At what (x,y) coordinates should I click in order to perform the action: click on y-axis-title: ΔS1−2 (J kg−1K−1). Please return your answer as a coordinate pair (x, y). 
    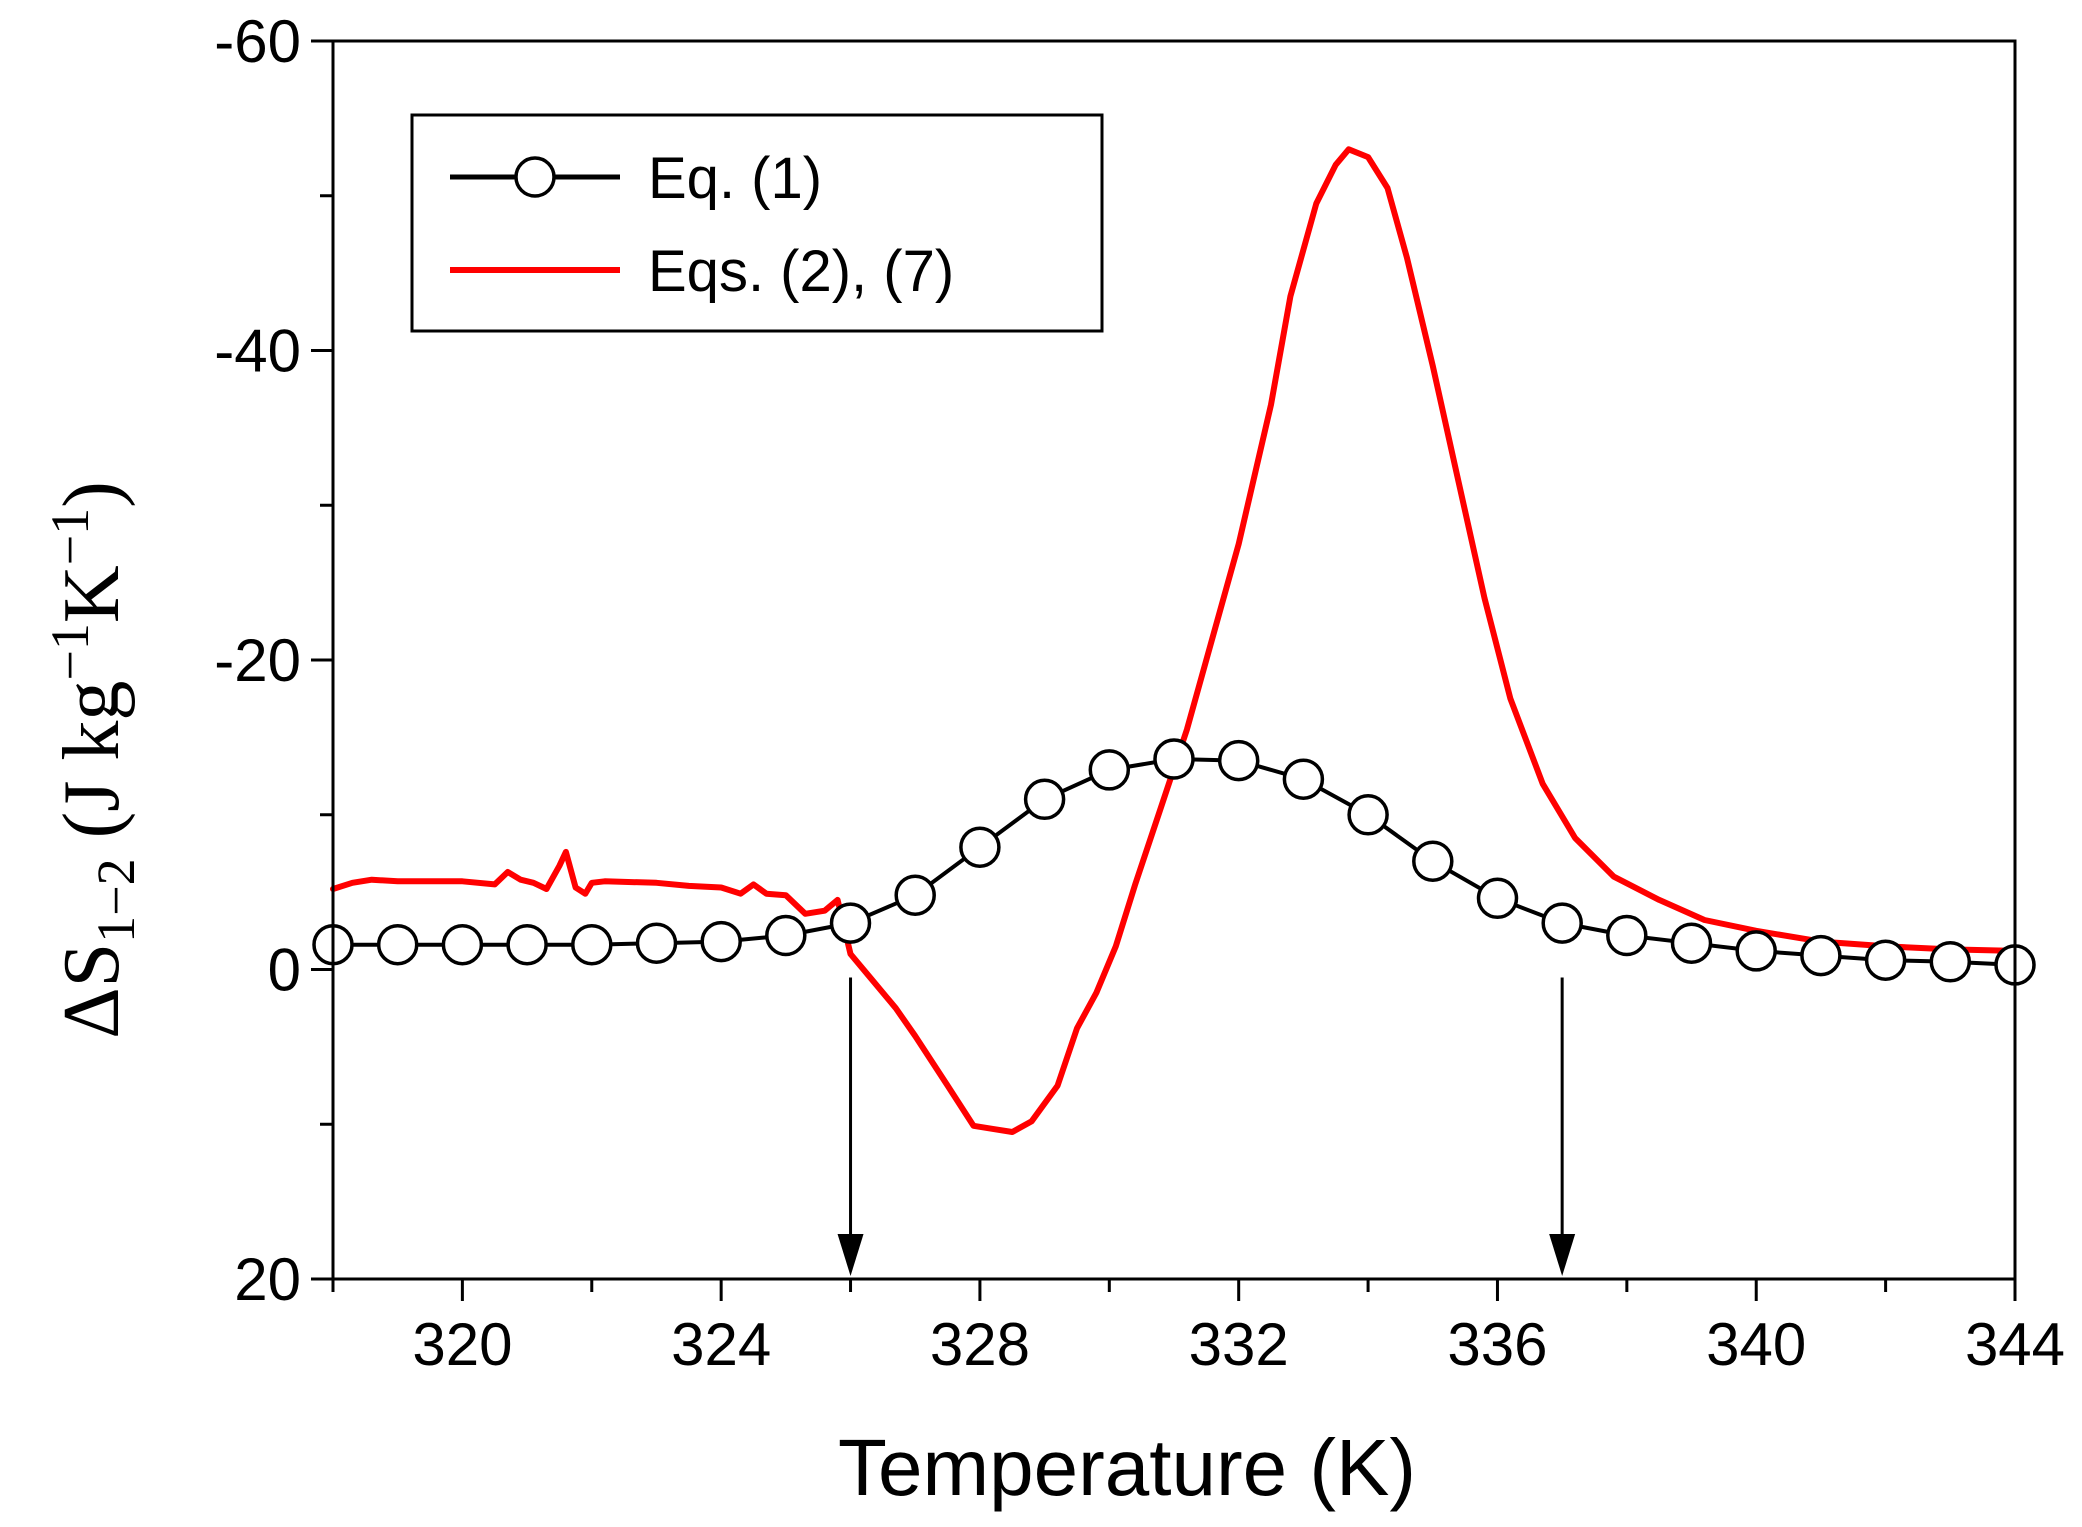
    Looking at the image, I should click on (93, 760).